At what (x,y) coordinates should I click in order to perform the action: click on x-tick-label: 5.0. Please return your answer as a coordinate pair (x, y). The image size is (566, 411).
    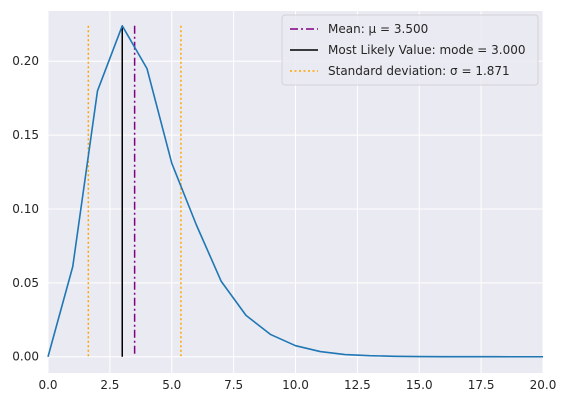
    Looking at the image, I should click on (171, 385).